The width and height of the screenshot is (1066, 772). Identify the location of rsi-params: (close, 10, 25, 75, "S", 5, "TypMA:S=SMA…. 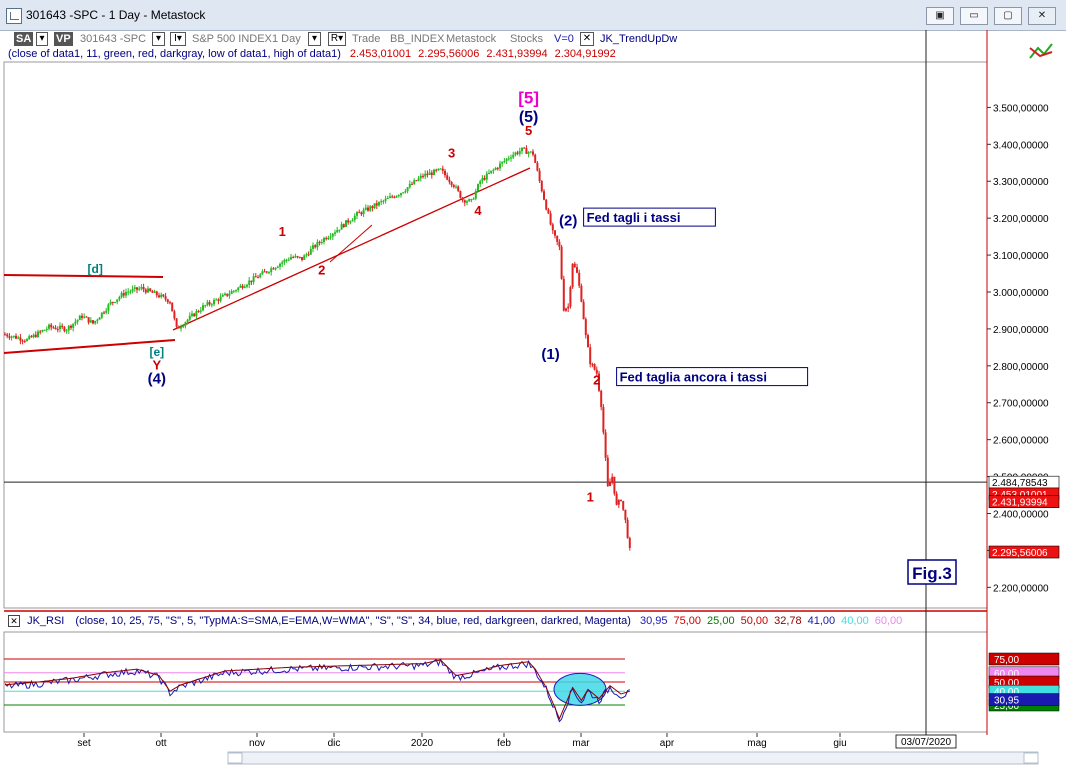
(353, 621).